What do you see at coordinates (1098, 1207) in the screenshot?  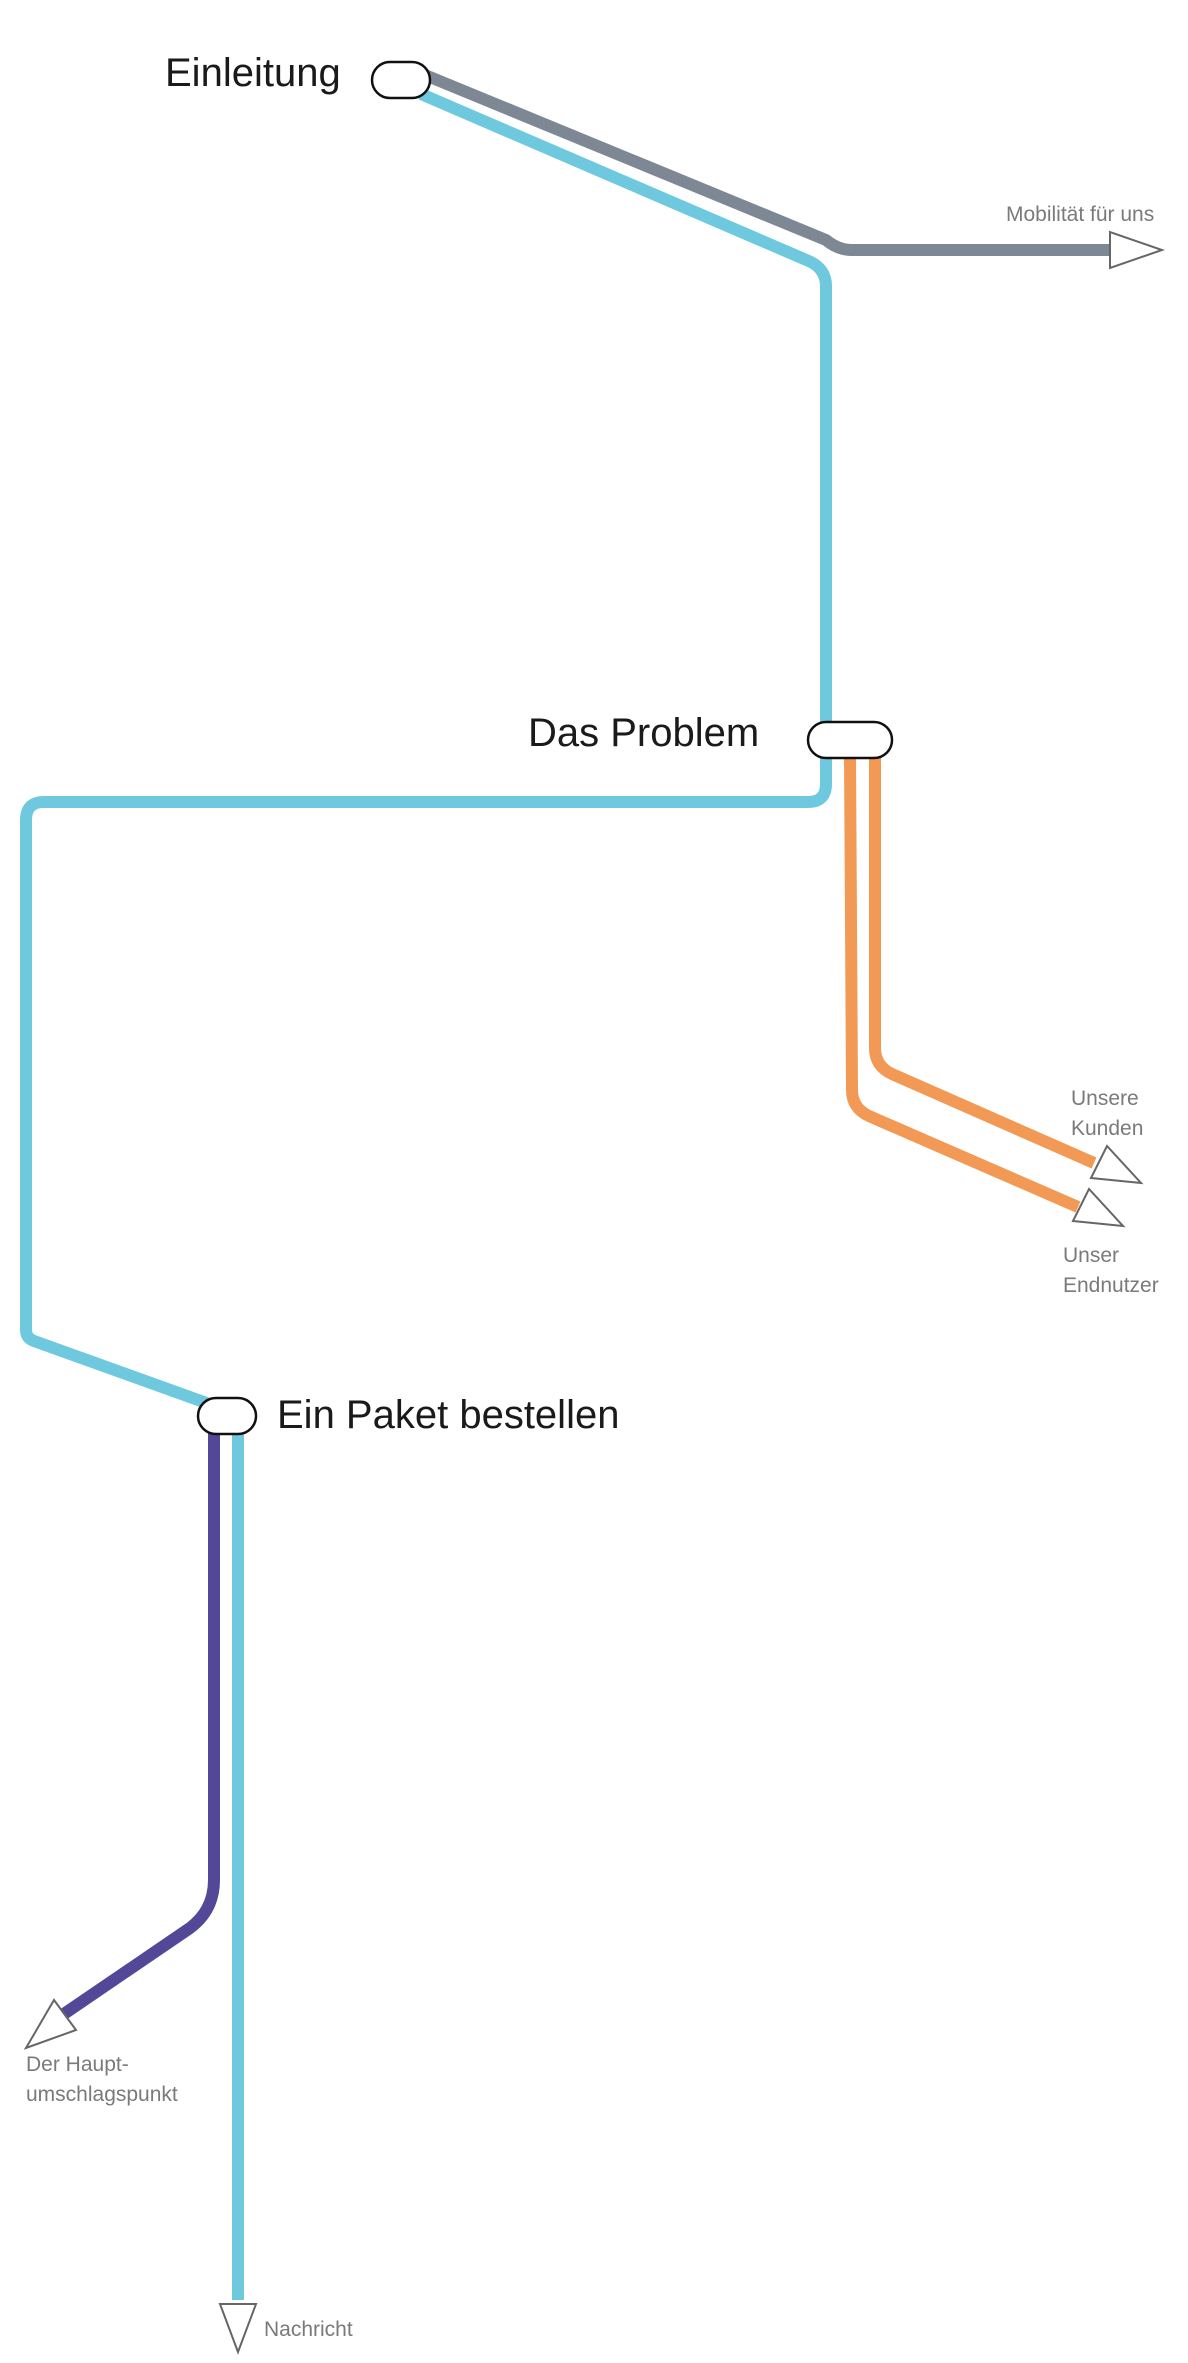 I see `arrow-endnutzer-icon` at bounding box center [1098, 1207].